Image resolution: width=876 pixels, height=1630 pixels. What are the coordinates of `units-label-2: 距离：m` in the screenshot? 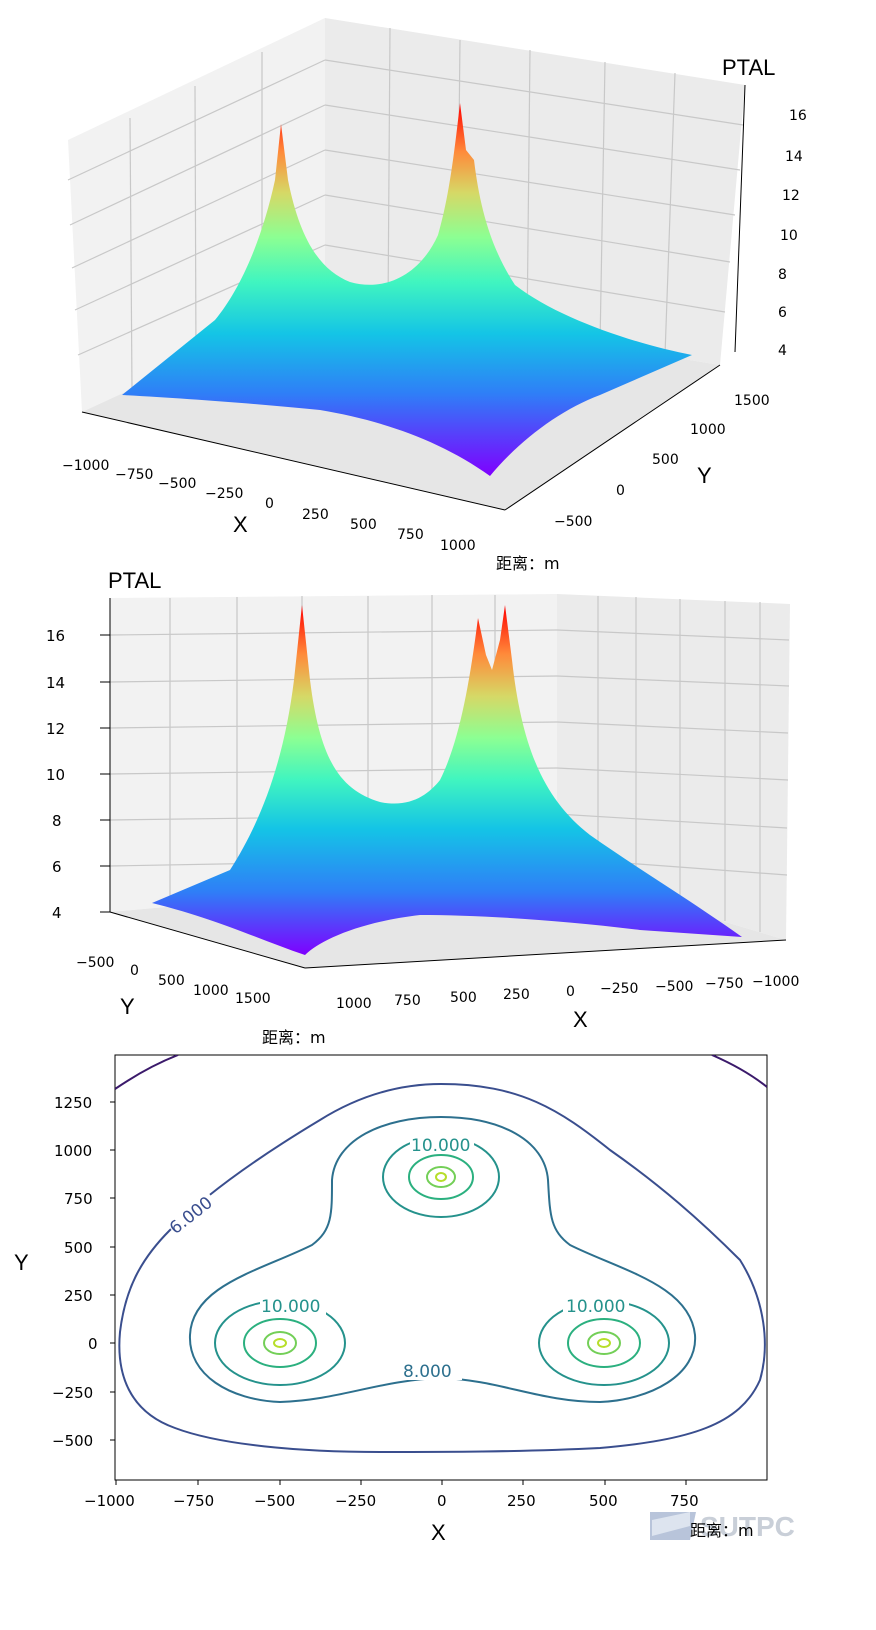 It's located at (294, 1037).